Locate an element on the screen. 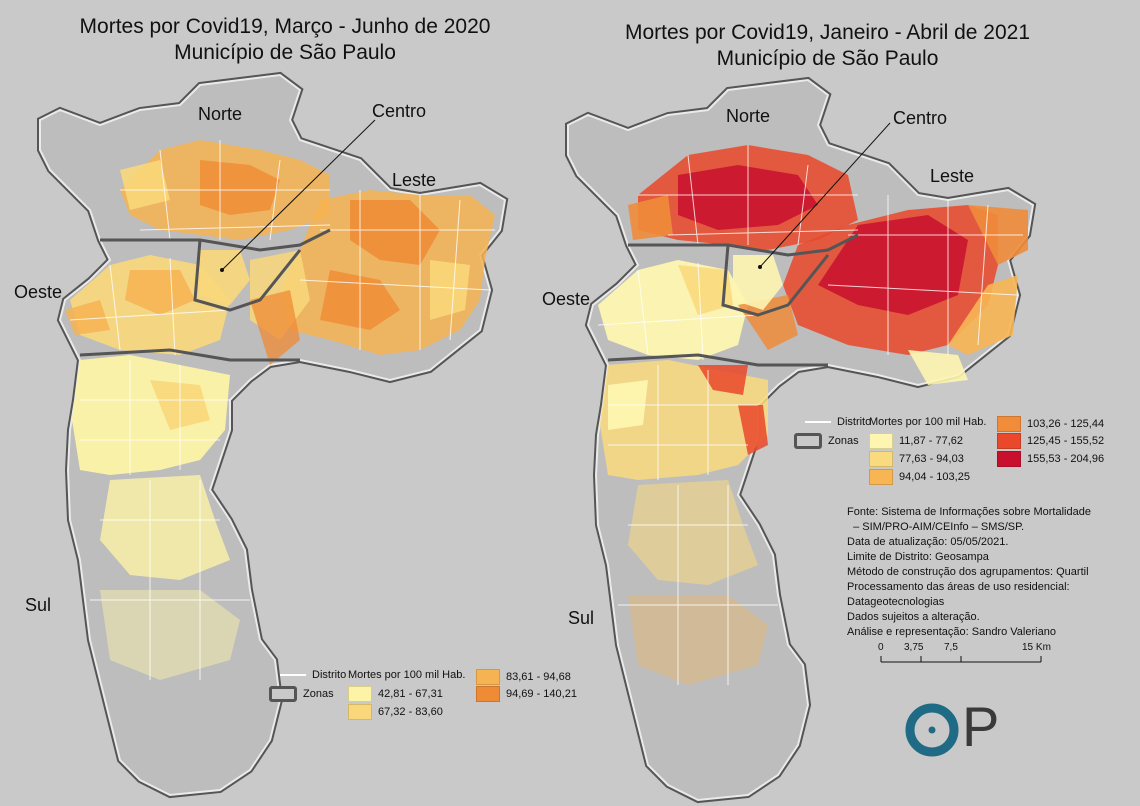 The image size is (1140, 806). left-label-oeste: Oeste is located at coordinates (38, 292).